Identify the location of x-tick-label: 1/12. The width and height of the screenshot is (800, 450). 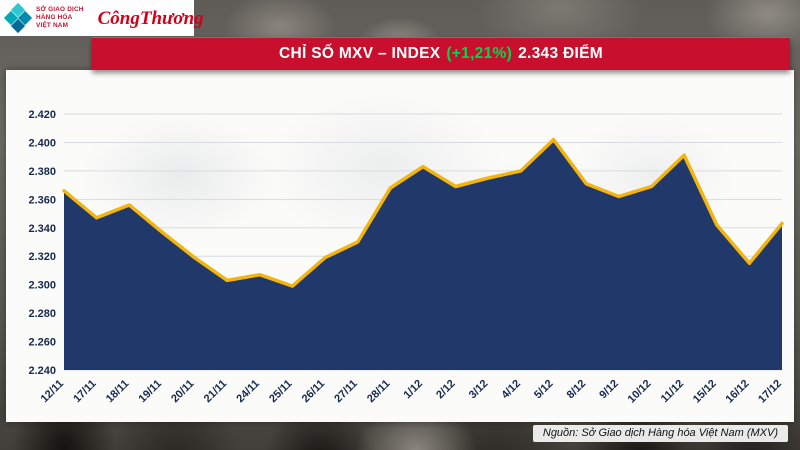
(413, 390).